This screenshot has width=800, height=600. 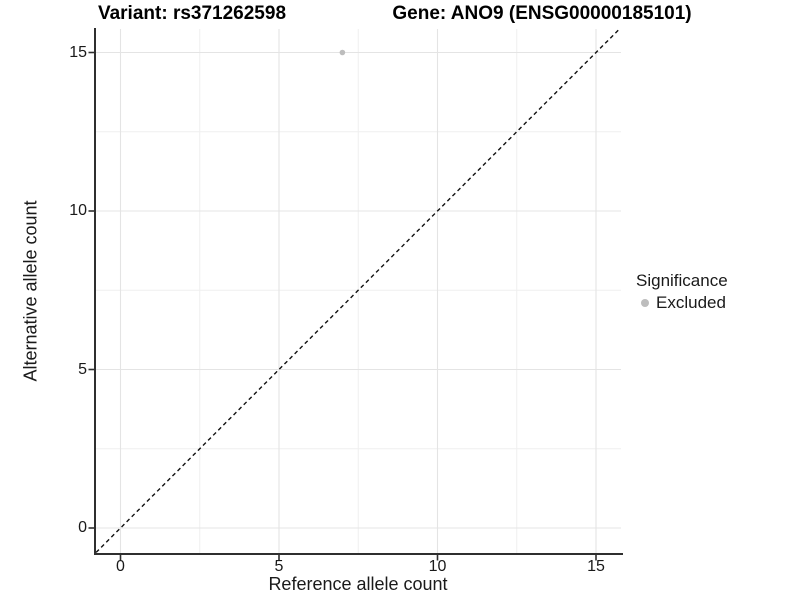 I want to click on plot-title-variant: Variant: rs371262598, so click(x=192, y=13).